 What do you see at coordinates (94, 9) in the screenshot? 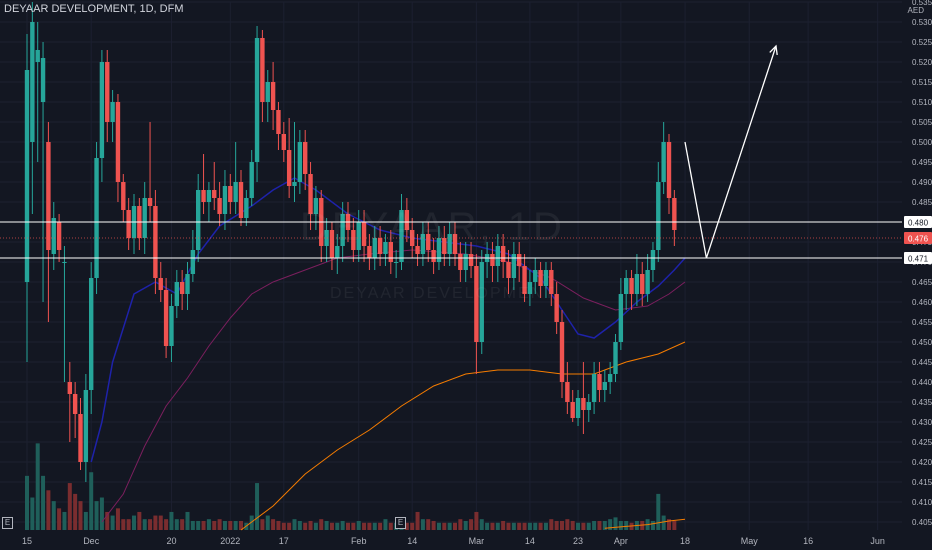
I see `symbol-title: DEYAAR DEVELOPMENT, 1D, DFM` at bounding box center [94, 9].